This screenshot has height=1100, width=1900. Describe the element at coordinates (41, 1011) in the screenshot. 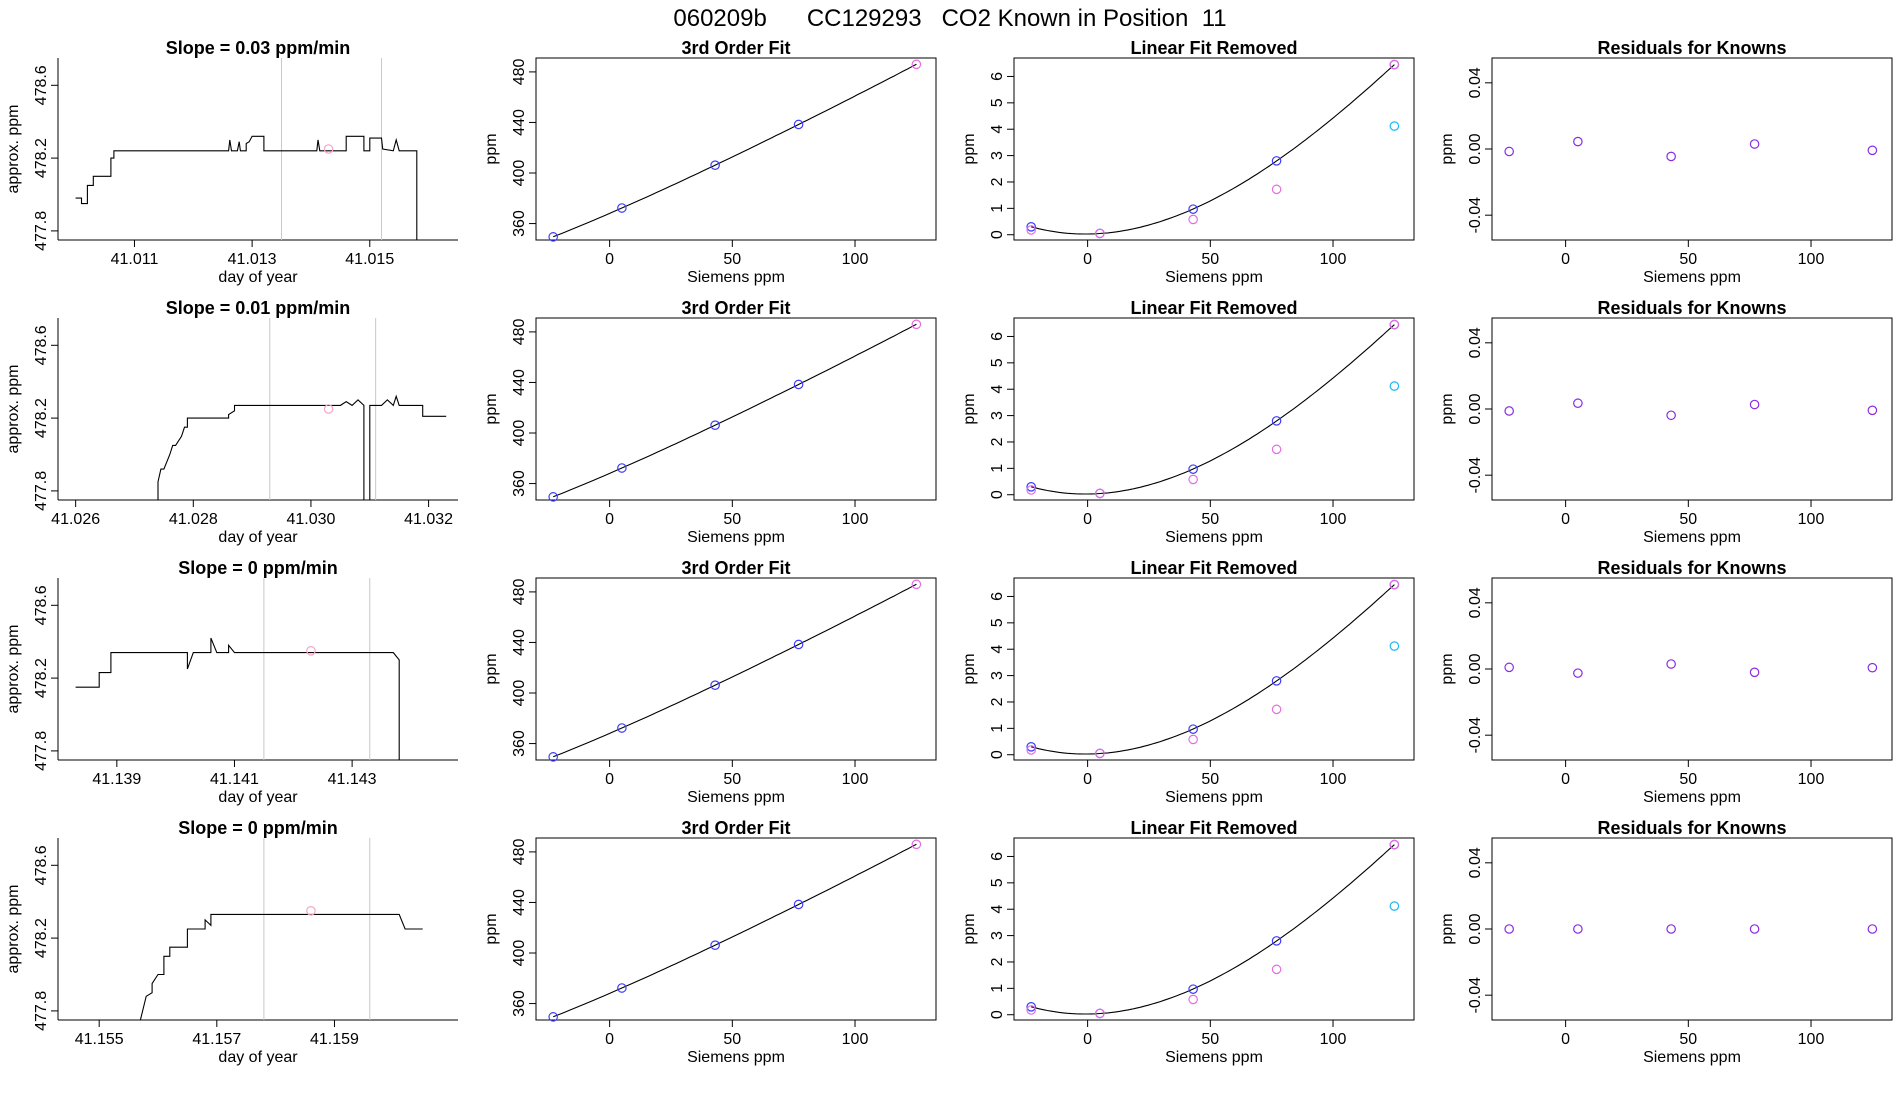

I see `slope-y-tick-label: 477.8` at that location.